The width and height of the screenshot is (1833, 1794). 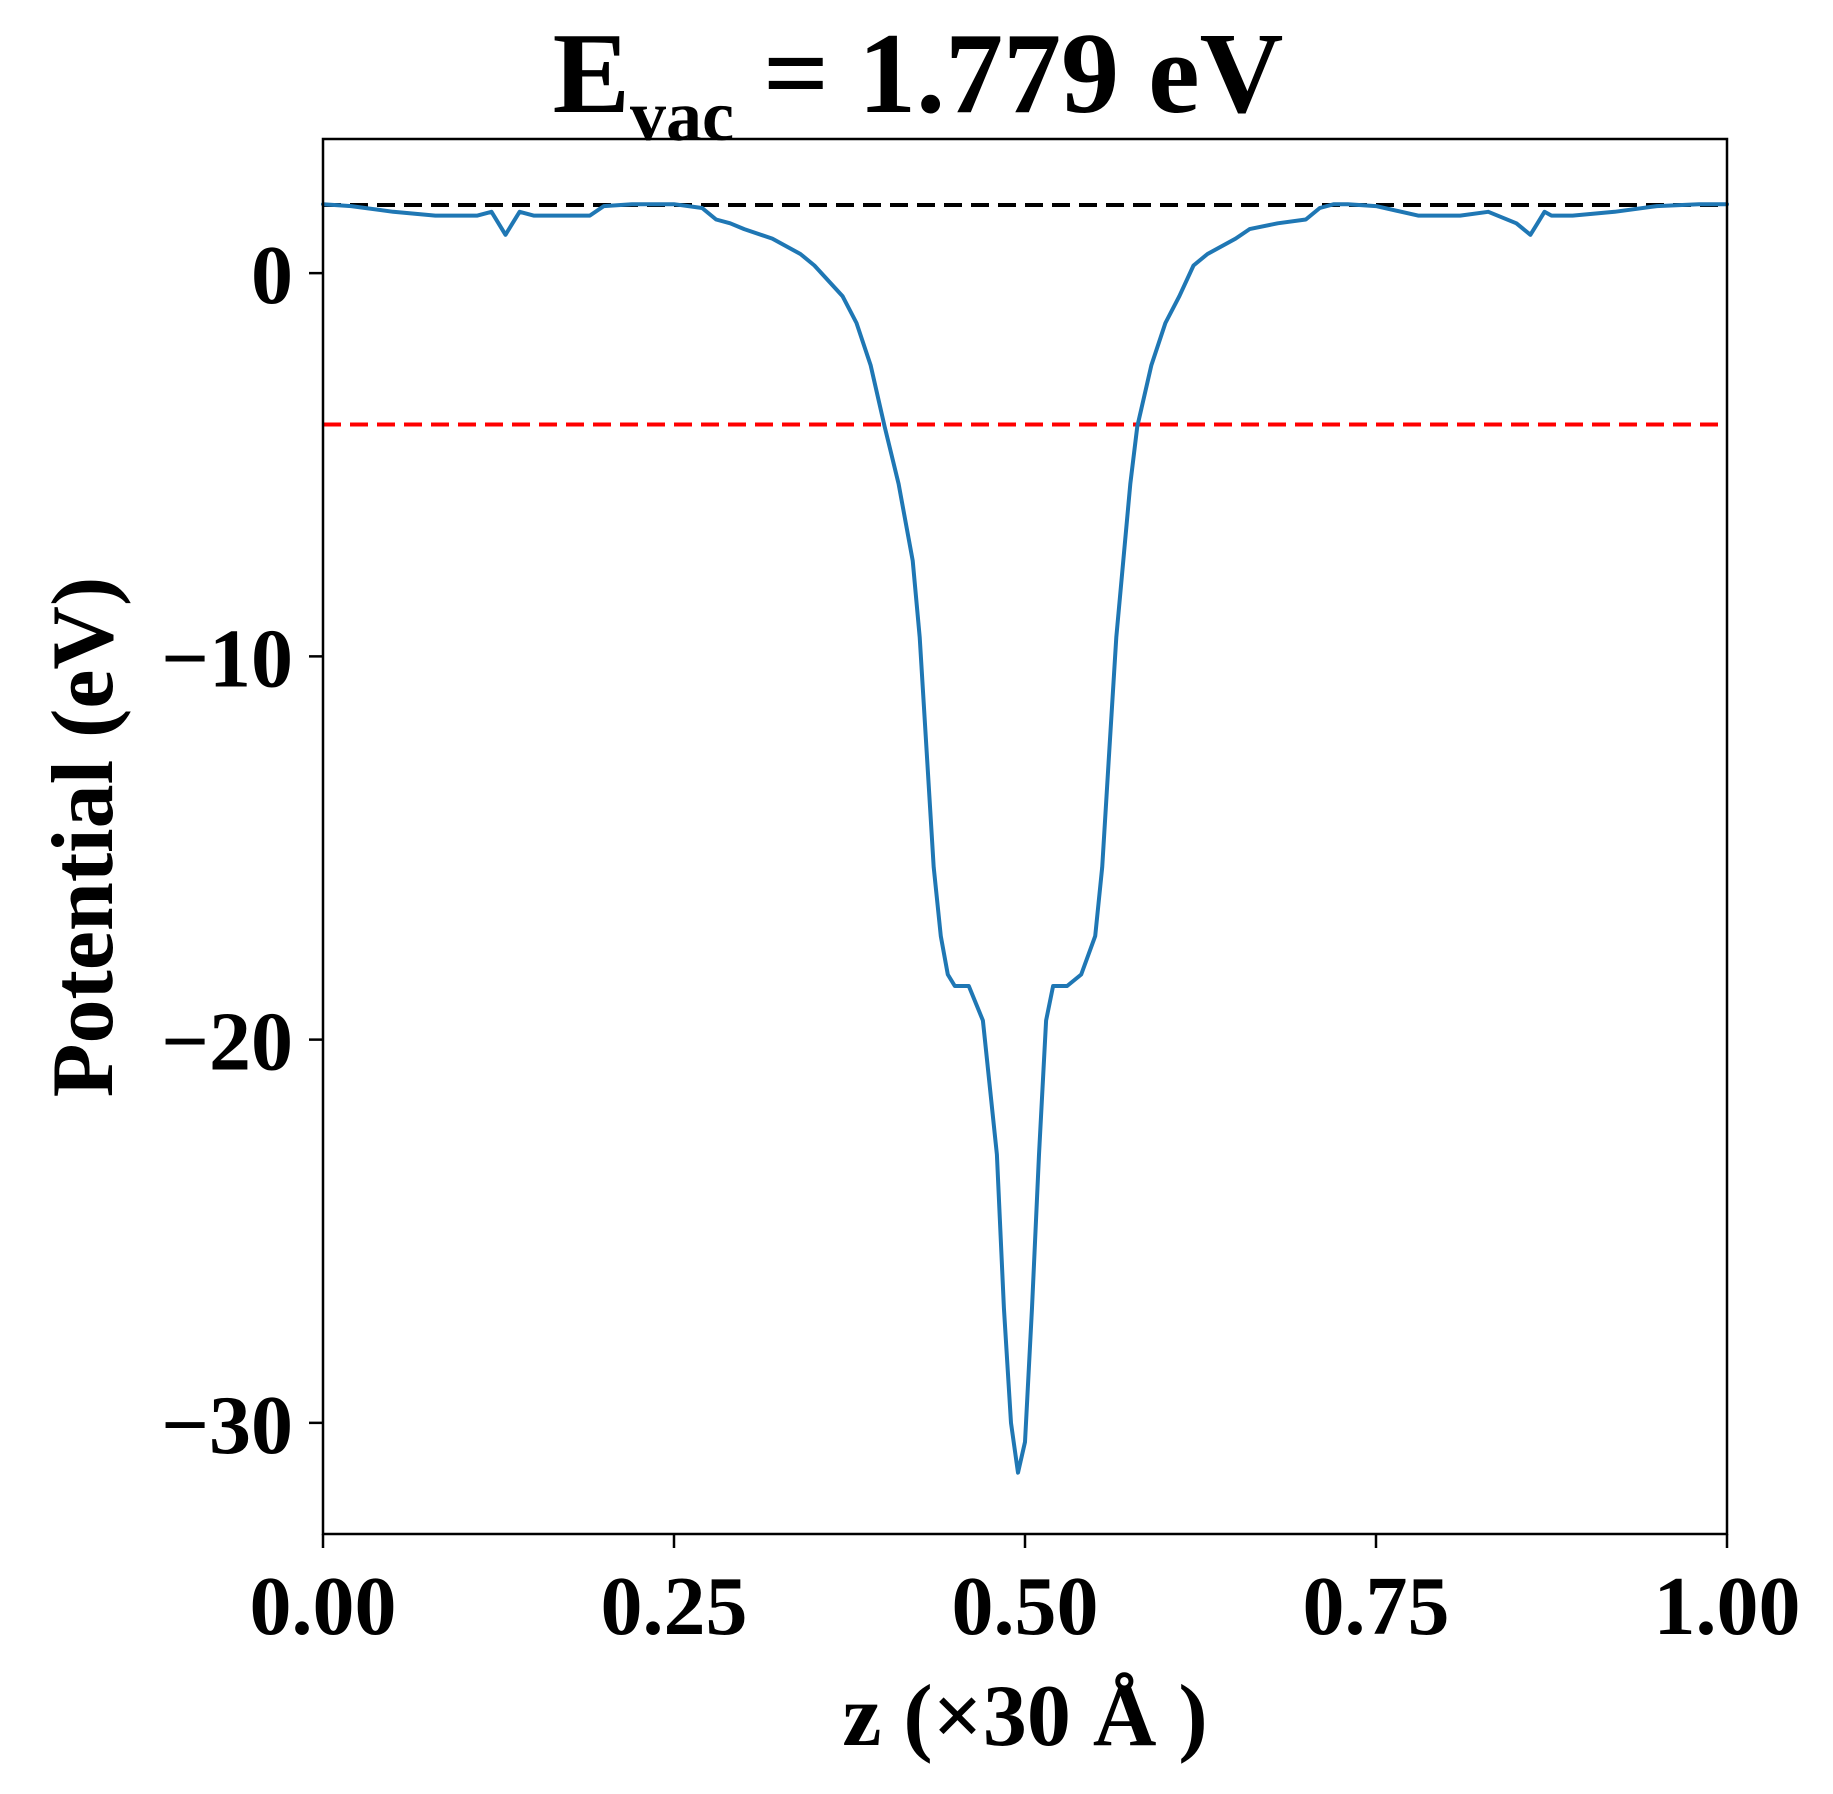 I want to click on x-tick-label: 0.00, so click(x=323, y=1606).